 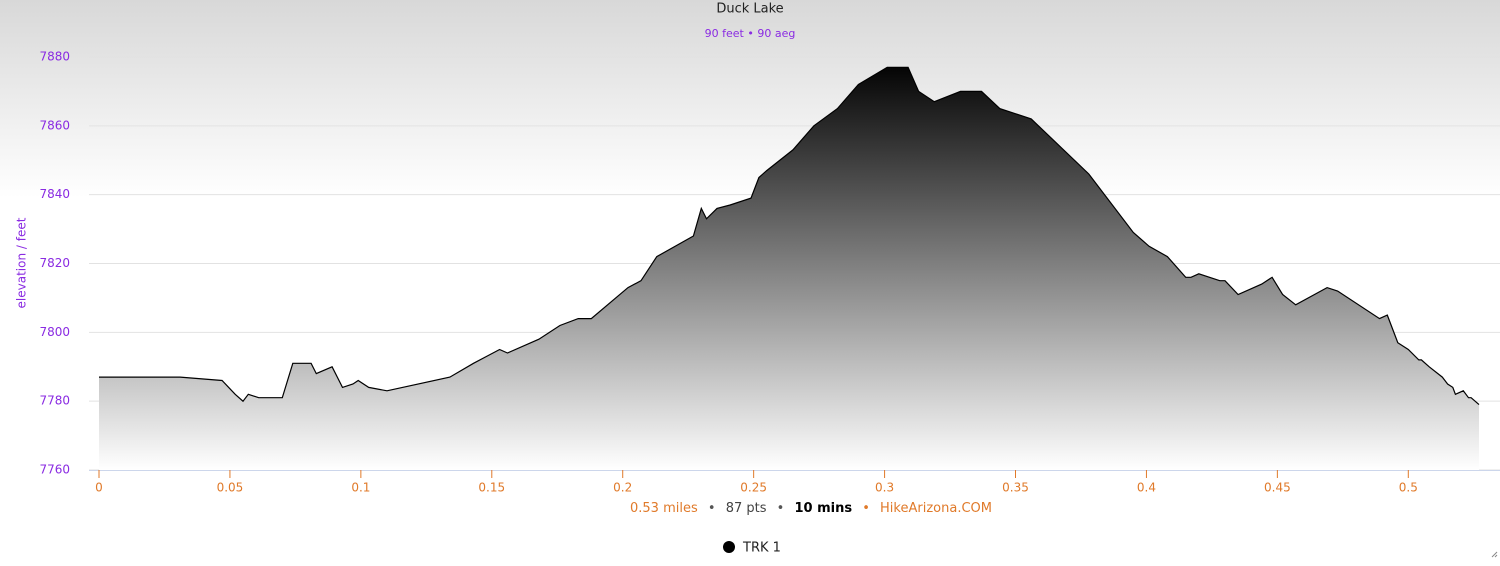 I want to click on y-tick-label: 7880, so click(x=54, y=57).